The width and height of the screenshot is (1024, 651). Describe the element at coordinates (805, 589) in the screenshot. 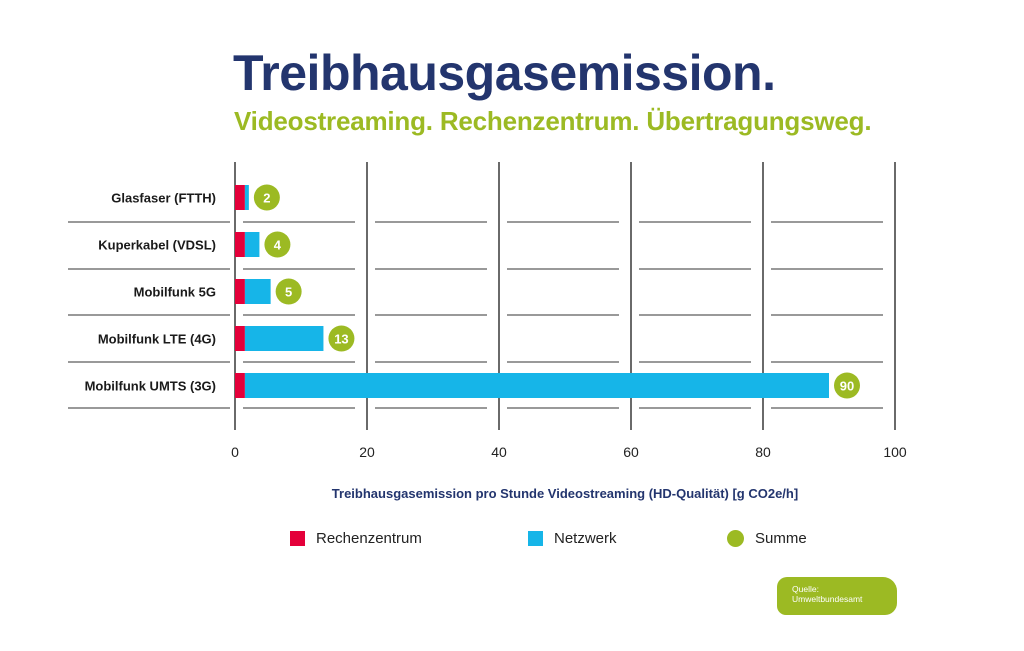

I see `source-label: Quelle:` at that location.